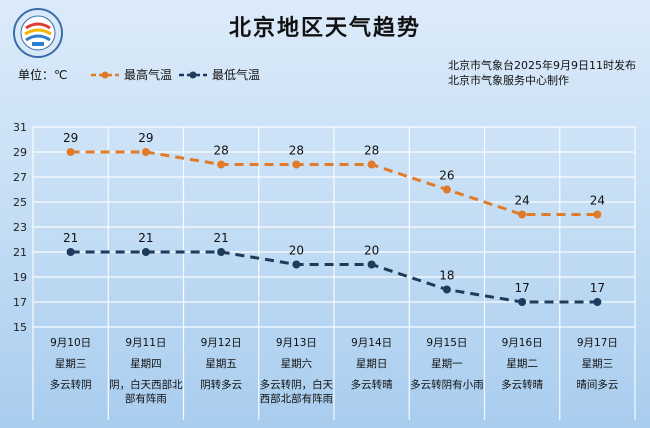 This screenshot has height=428, width=650. What do you see at coordinates (447, 385) in the screenshot?
I see `condition-label: 多云转阴有小雨` at bounding box center [447, 385].